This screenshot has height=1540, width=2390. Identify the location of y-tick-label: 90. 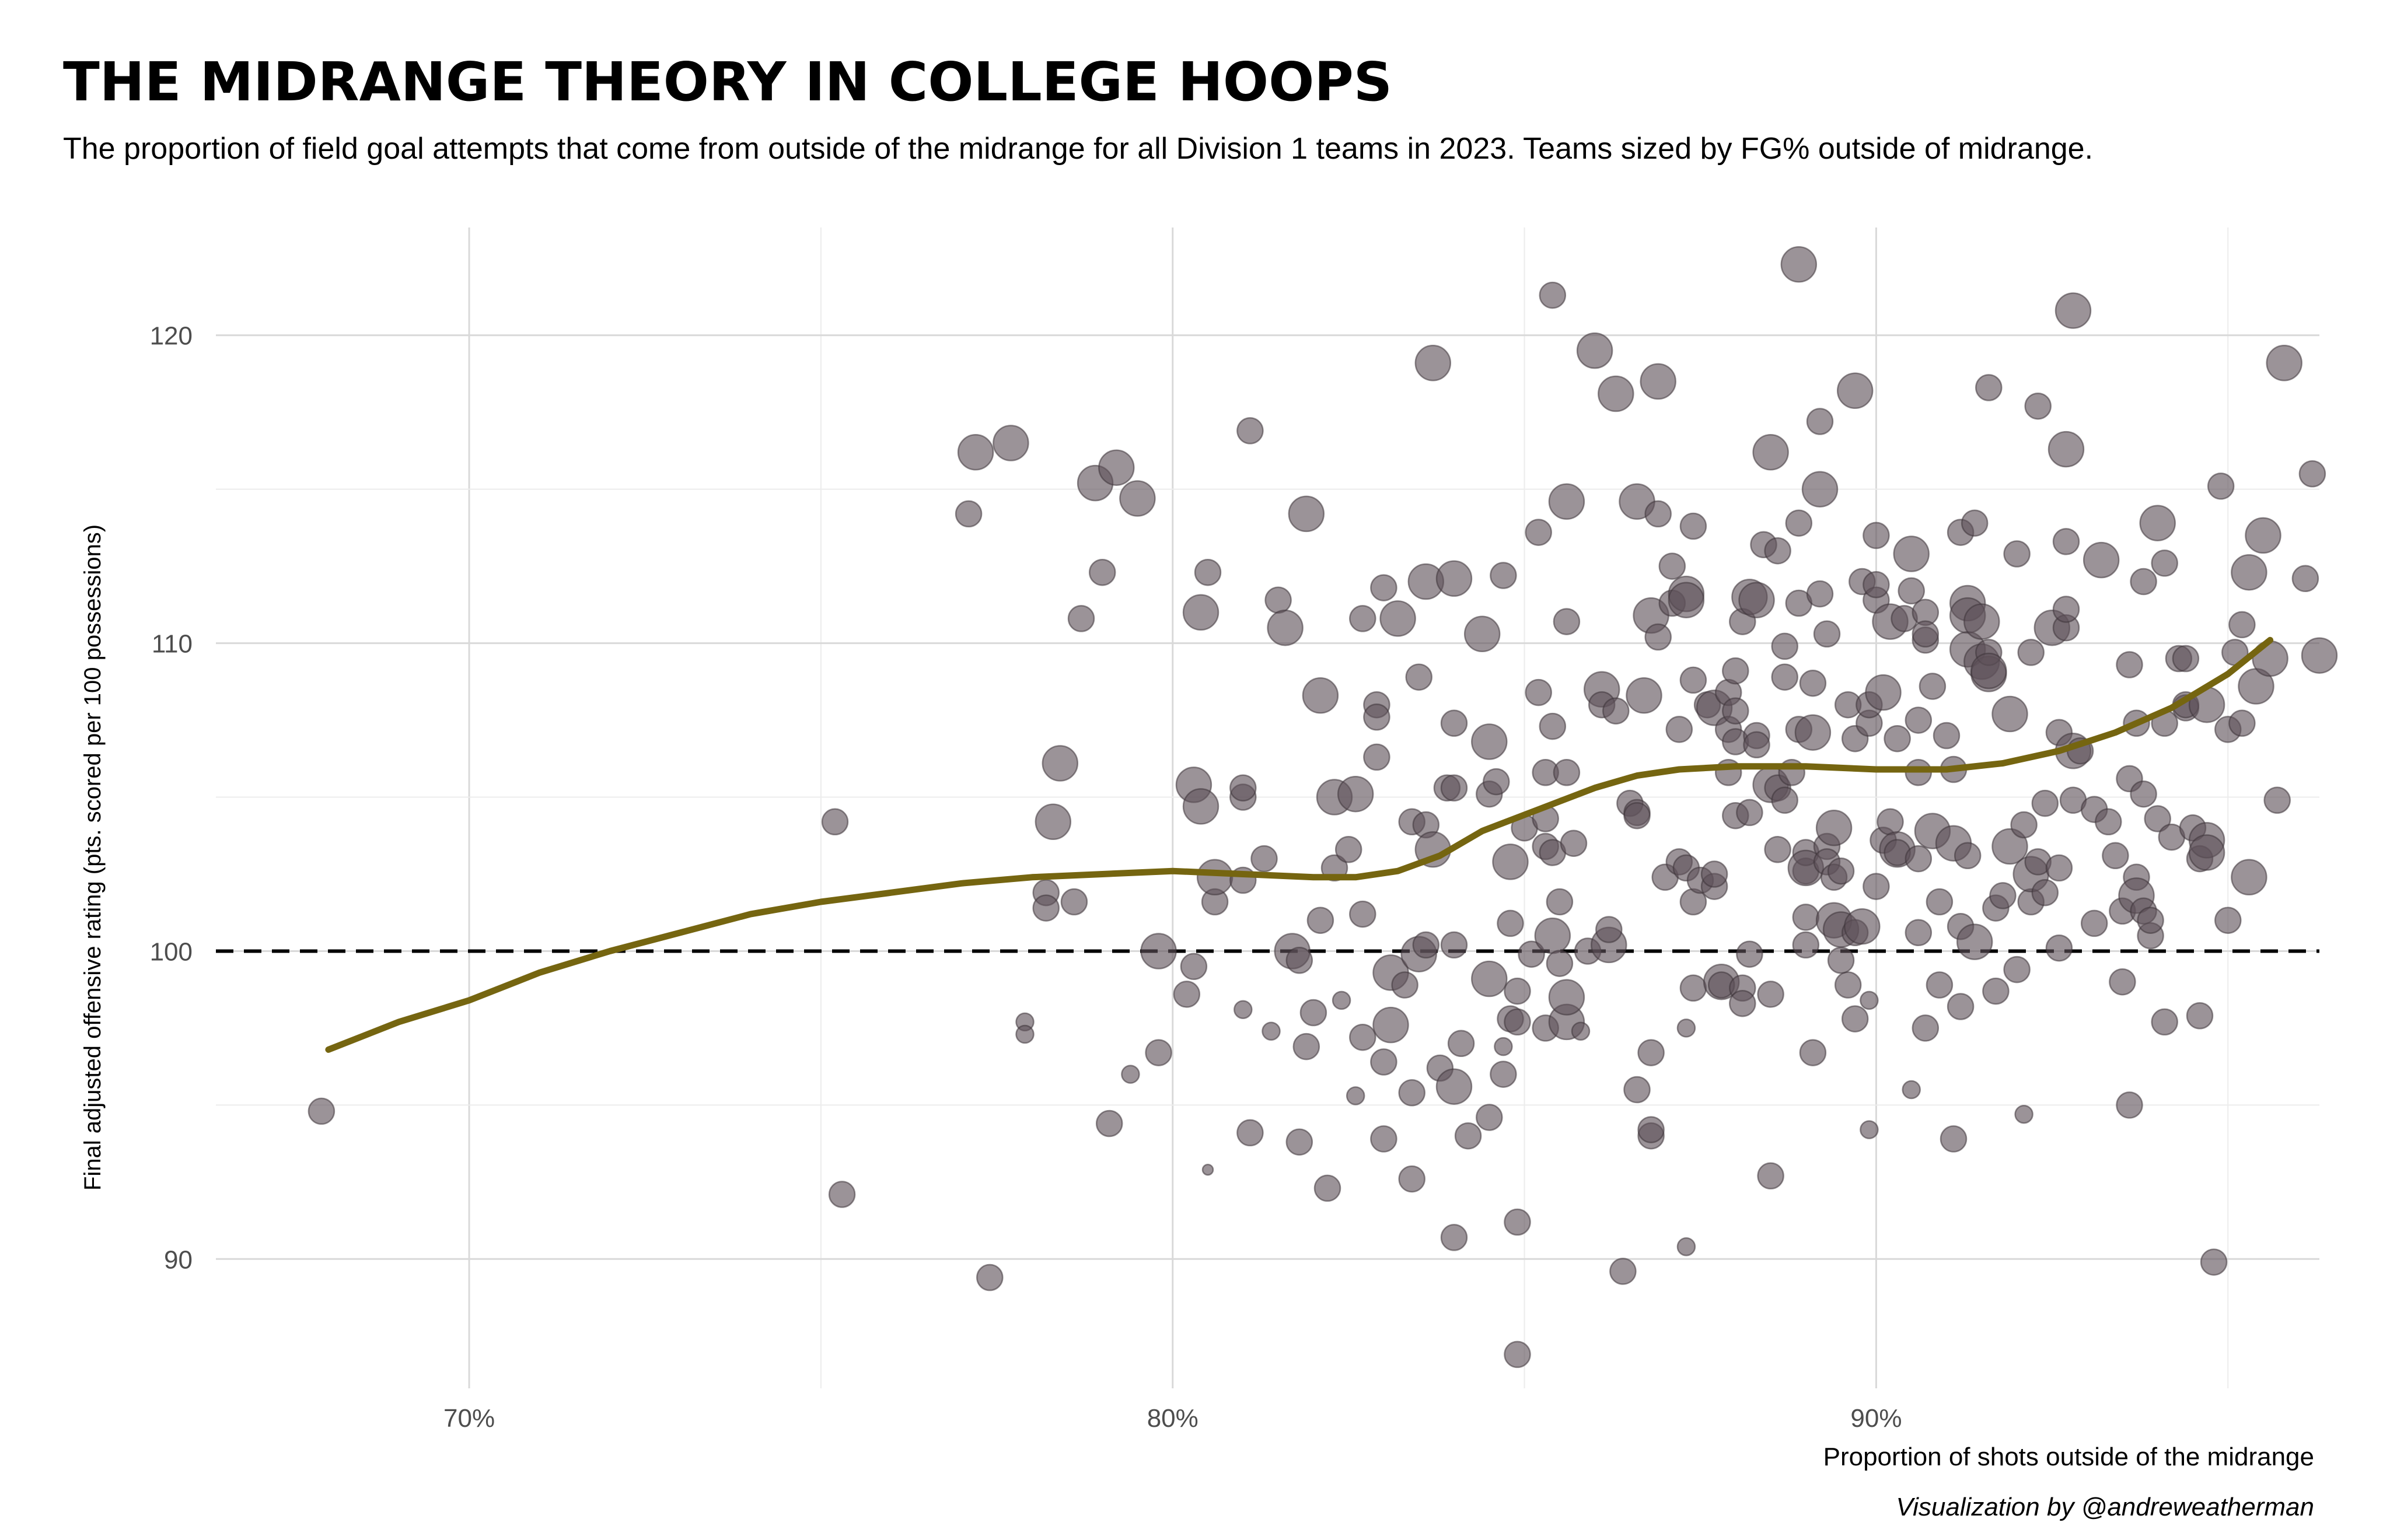
(178, 1259).